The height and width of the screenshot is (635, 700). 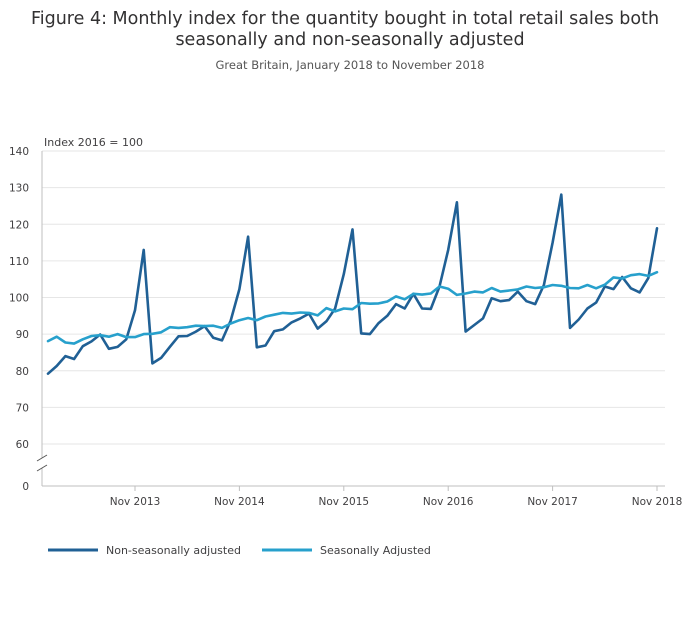 What do you see at coordinates (657, 502) in the screenshot?
I see `x-tick-label: Nov 2018` at bounding box center [657, 502].